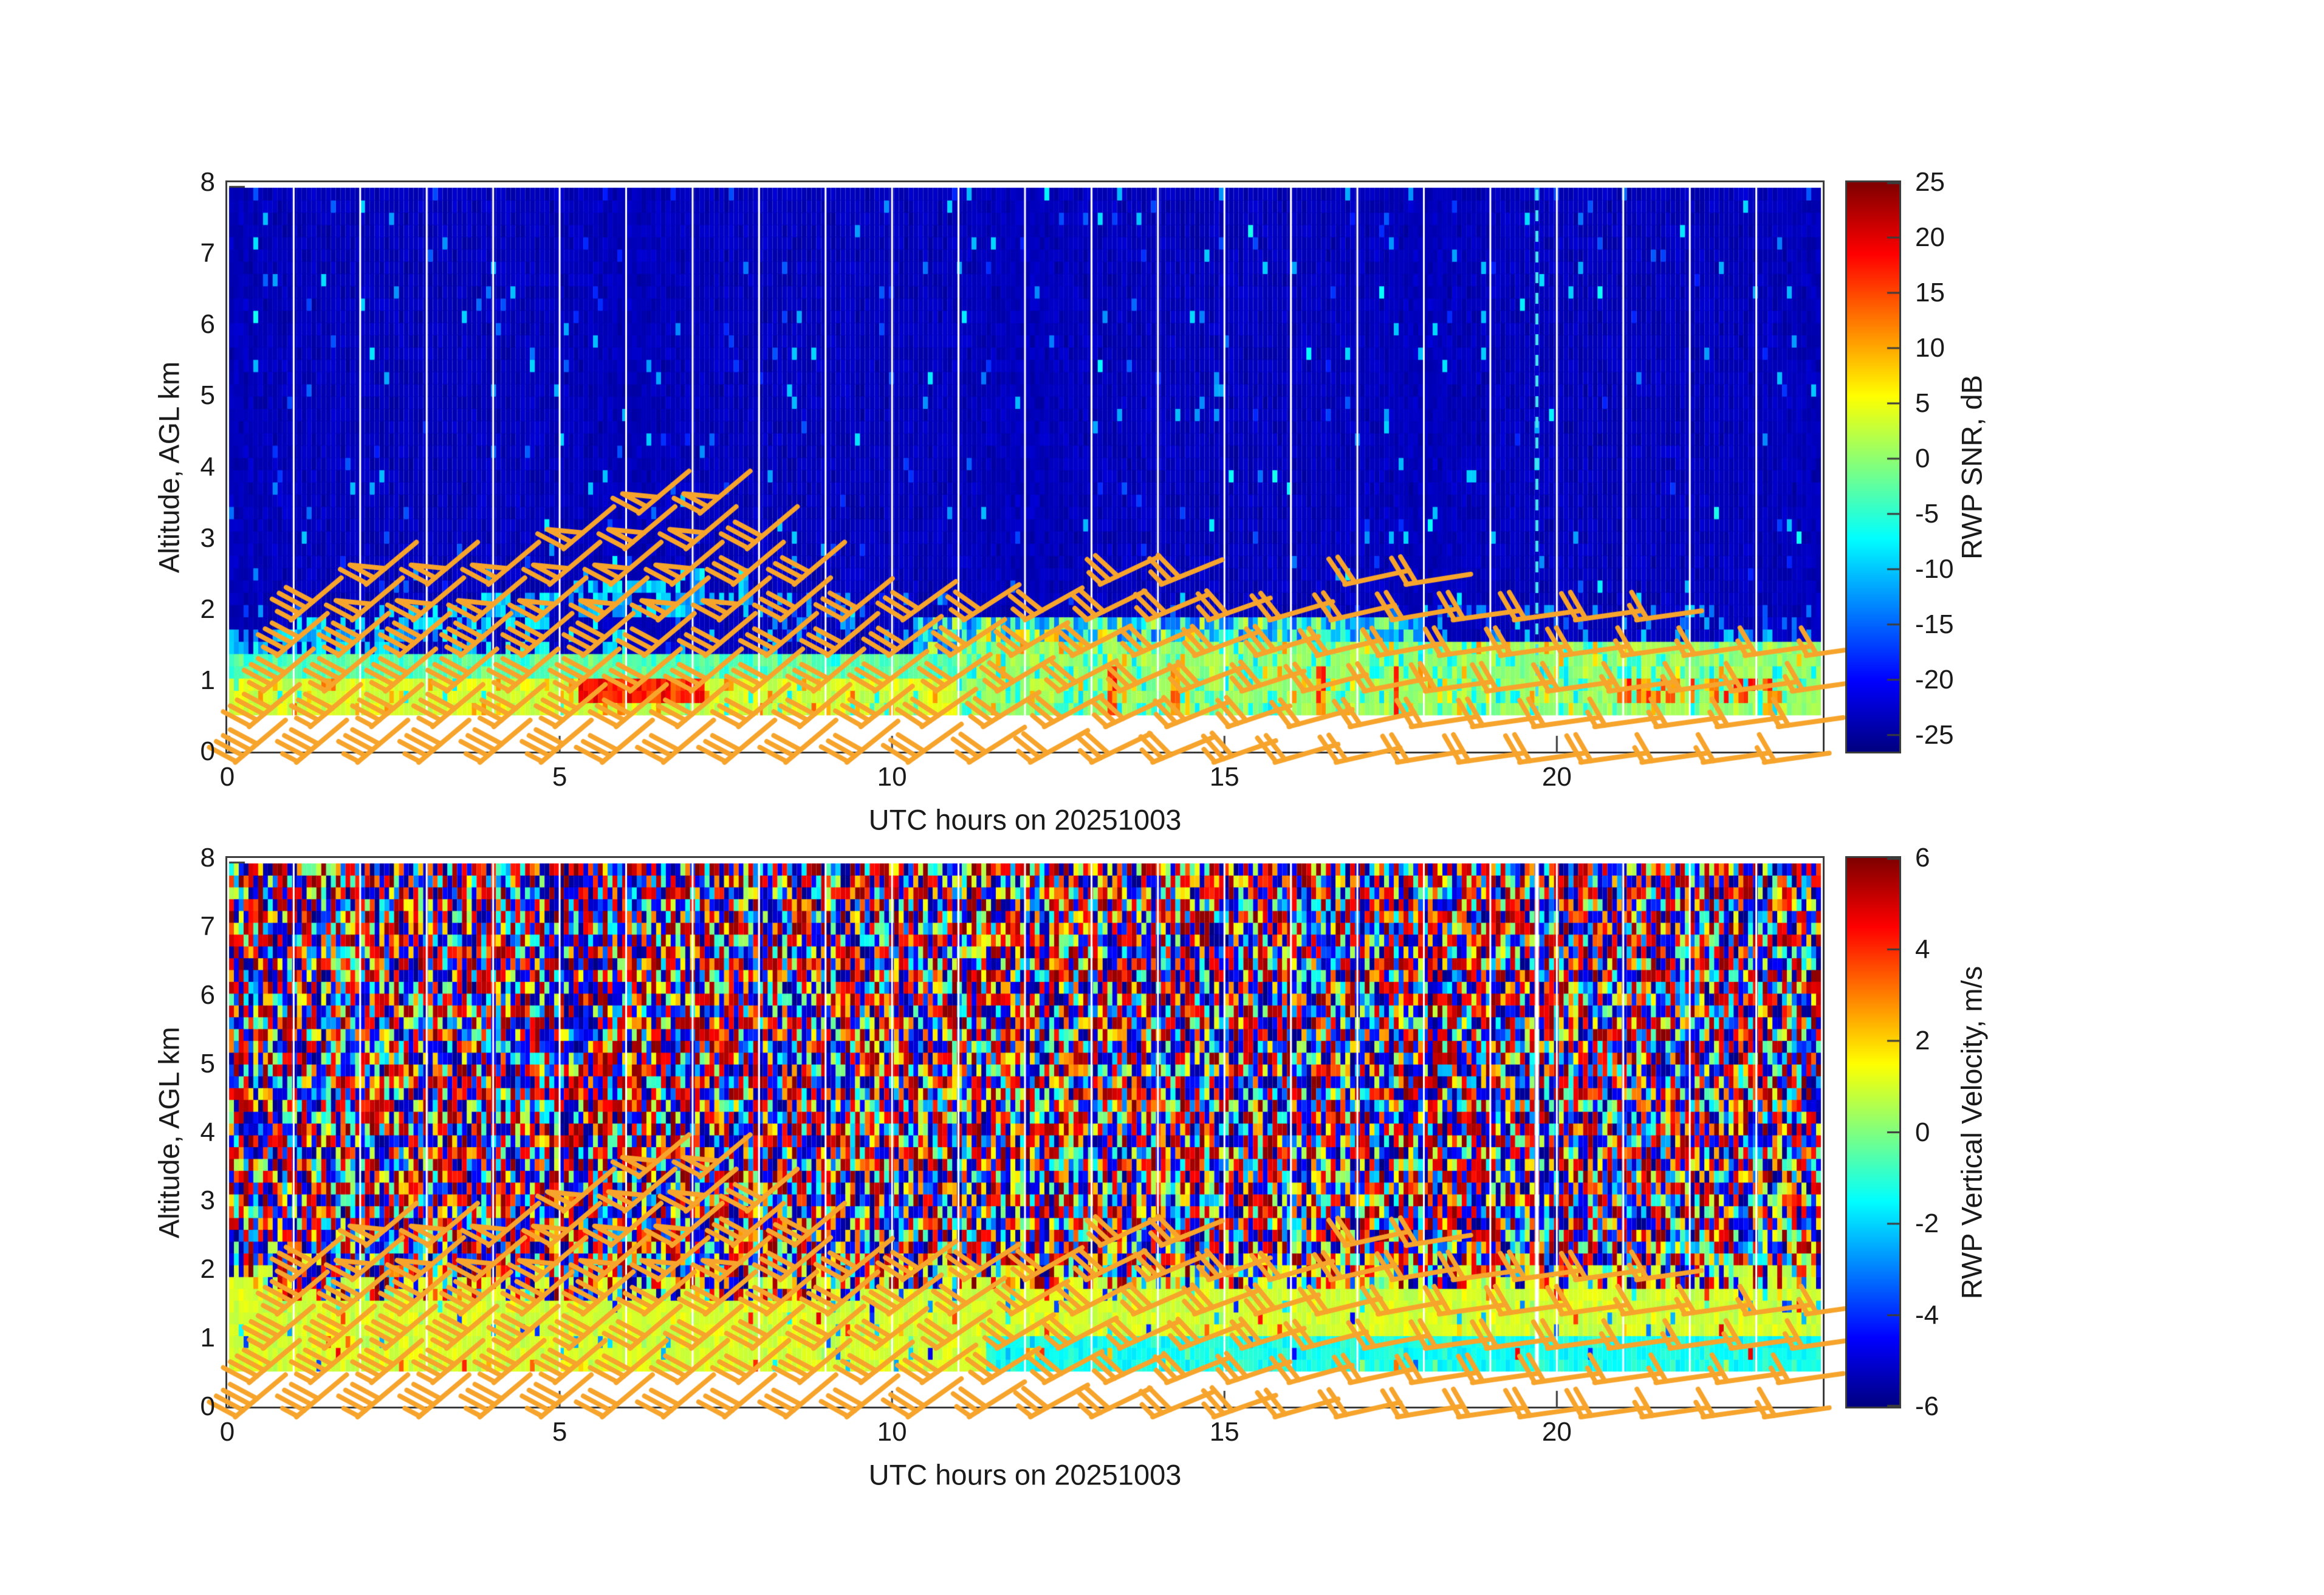  I want to click on colorbar-tick-label: -6, so click(1927, 1406).